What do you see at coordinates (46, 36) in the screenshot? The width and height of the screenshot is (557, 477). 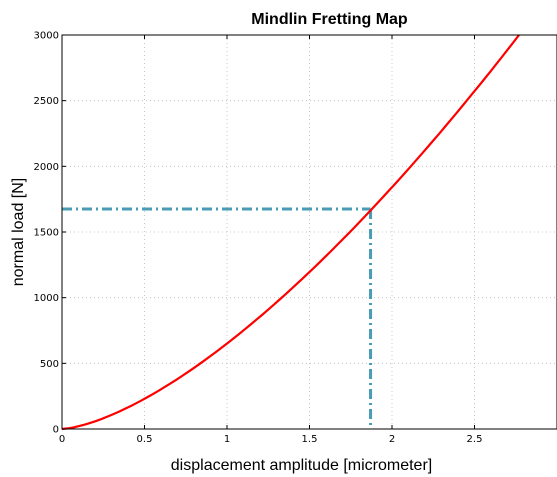 I see `y-tick-label: 3000` at bounding box center [46, 36].